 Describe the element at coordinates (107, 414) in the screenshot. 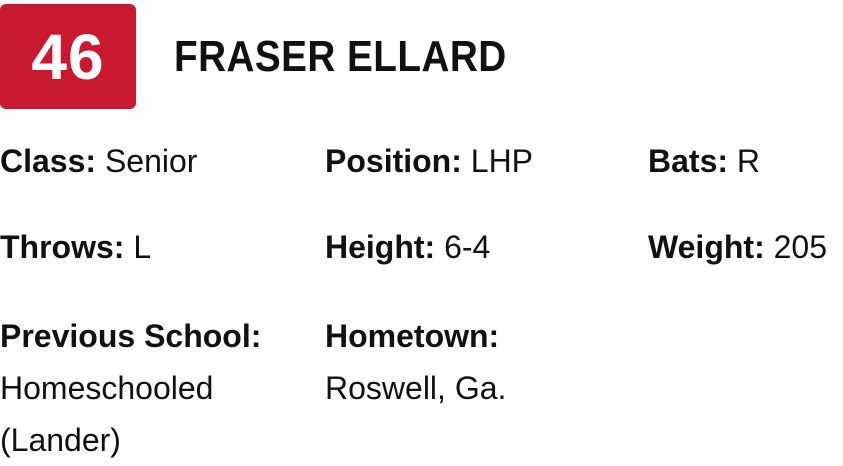

I see `previous-school-value: Homeschooled (Lander)` at that location.